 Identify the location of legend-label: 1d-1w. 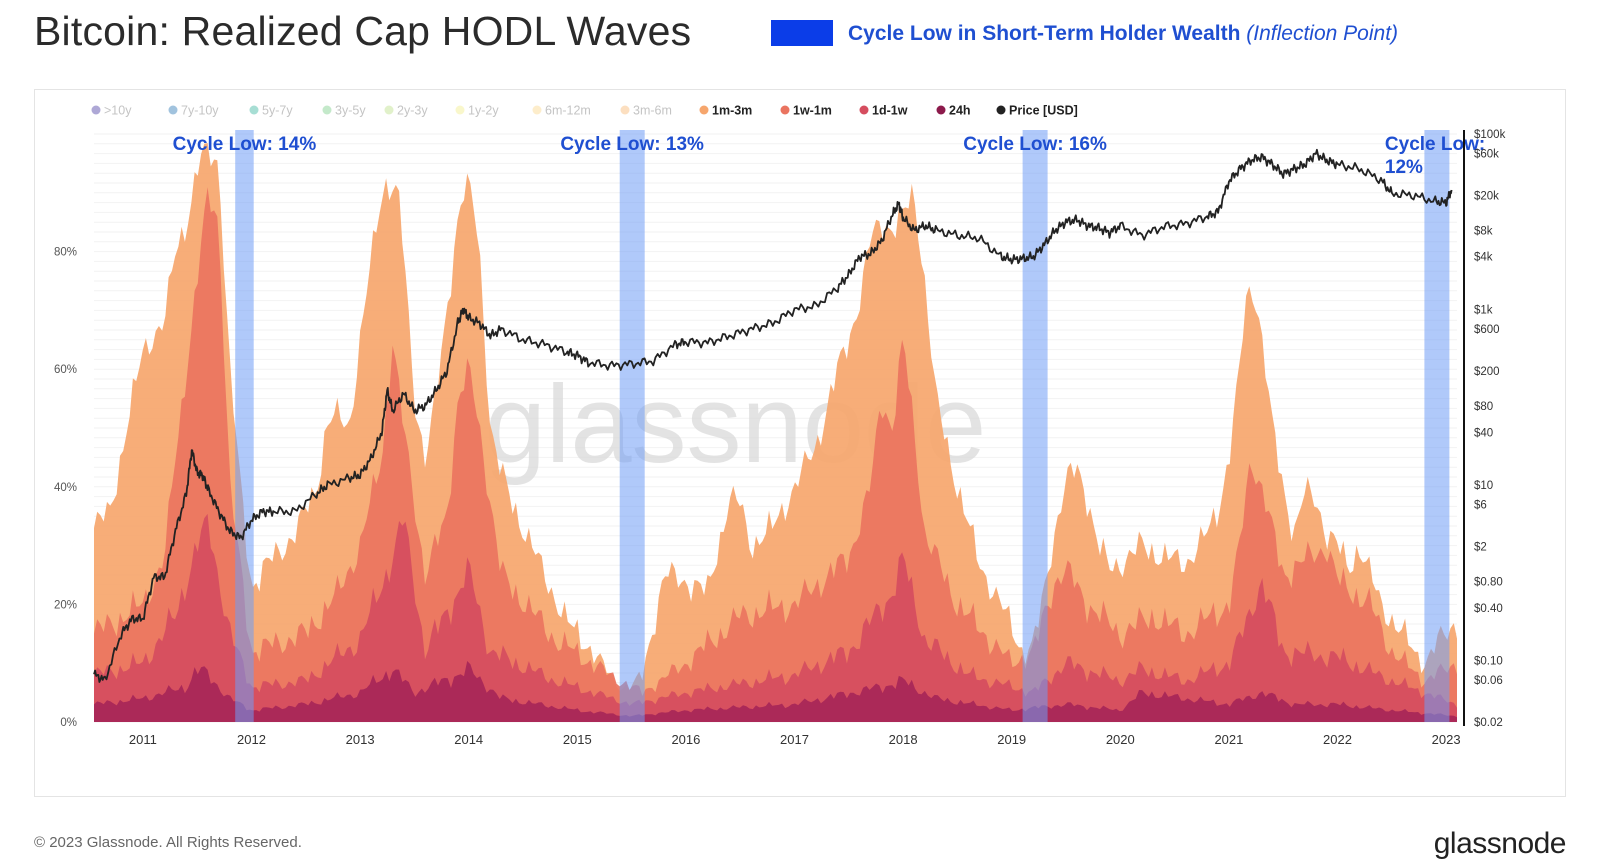
(890, 111).